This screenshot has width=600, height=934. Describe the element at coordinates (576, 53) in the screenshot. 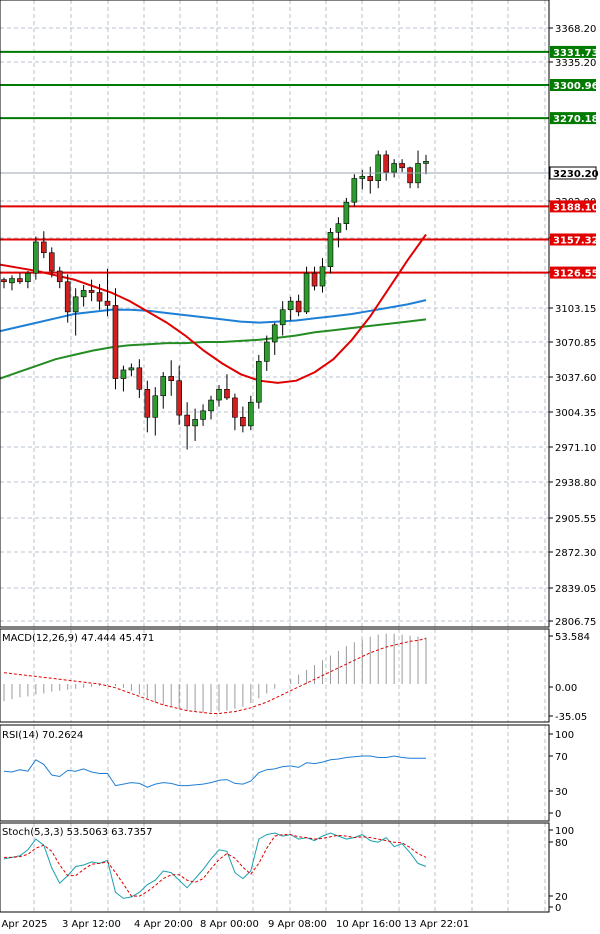

I see `level-label: 3331.73` at that location.